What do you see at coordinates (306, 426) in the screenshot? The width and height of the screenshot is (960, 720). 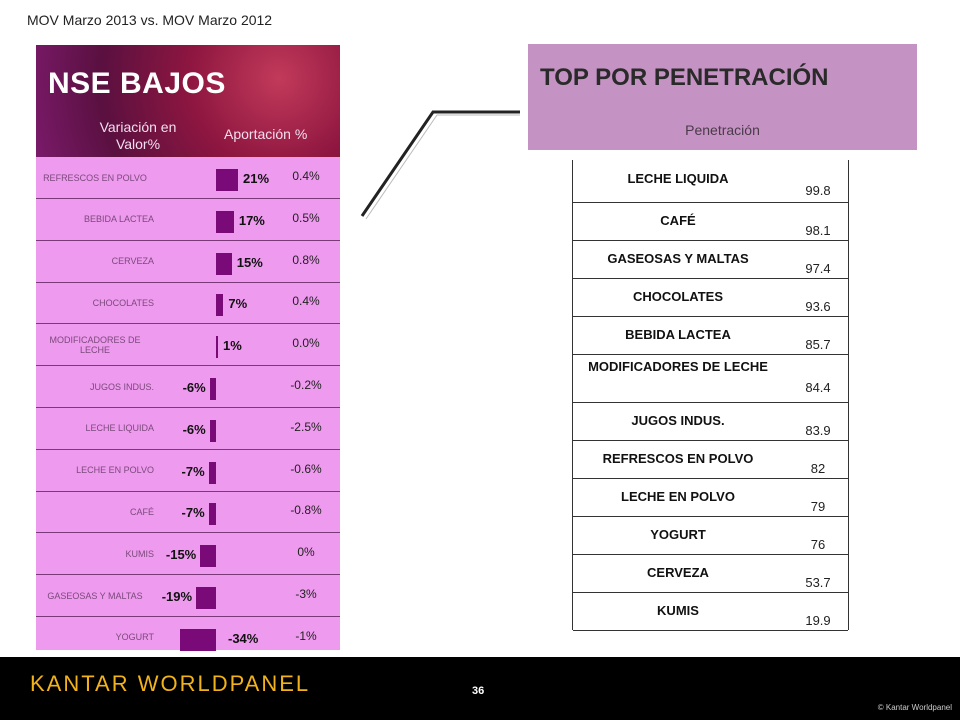 I see `contribution-value: -2.5%` at bounding box center [306, 426].